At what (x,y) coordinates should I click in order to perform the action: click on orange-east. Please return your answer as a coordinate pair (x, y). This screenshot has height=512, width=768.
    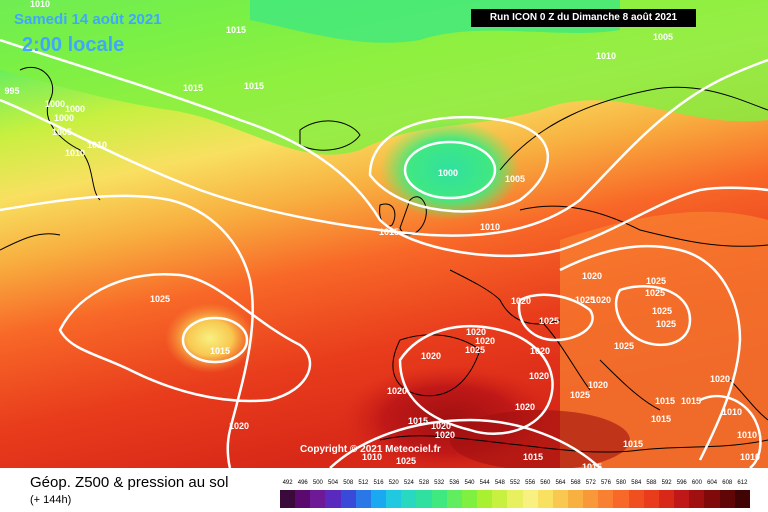
    Looking at the image, I should click on (664, 339).